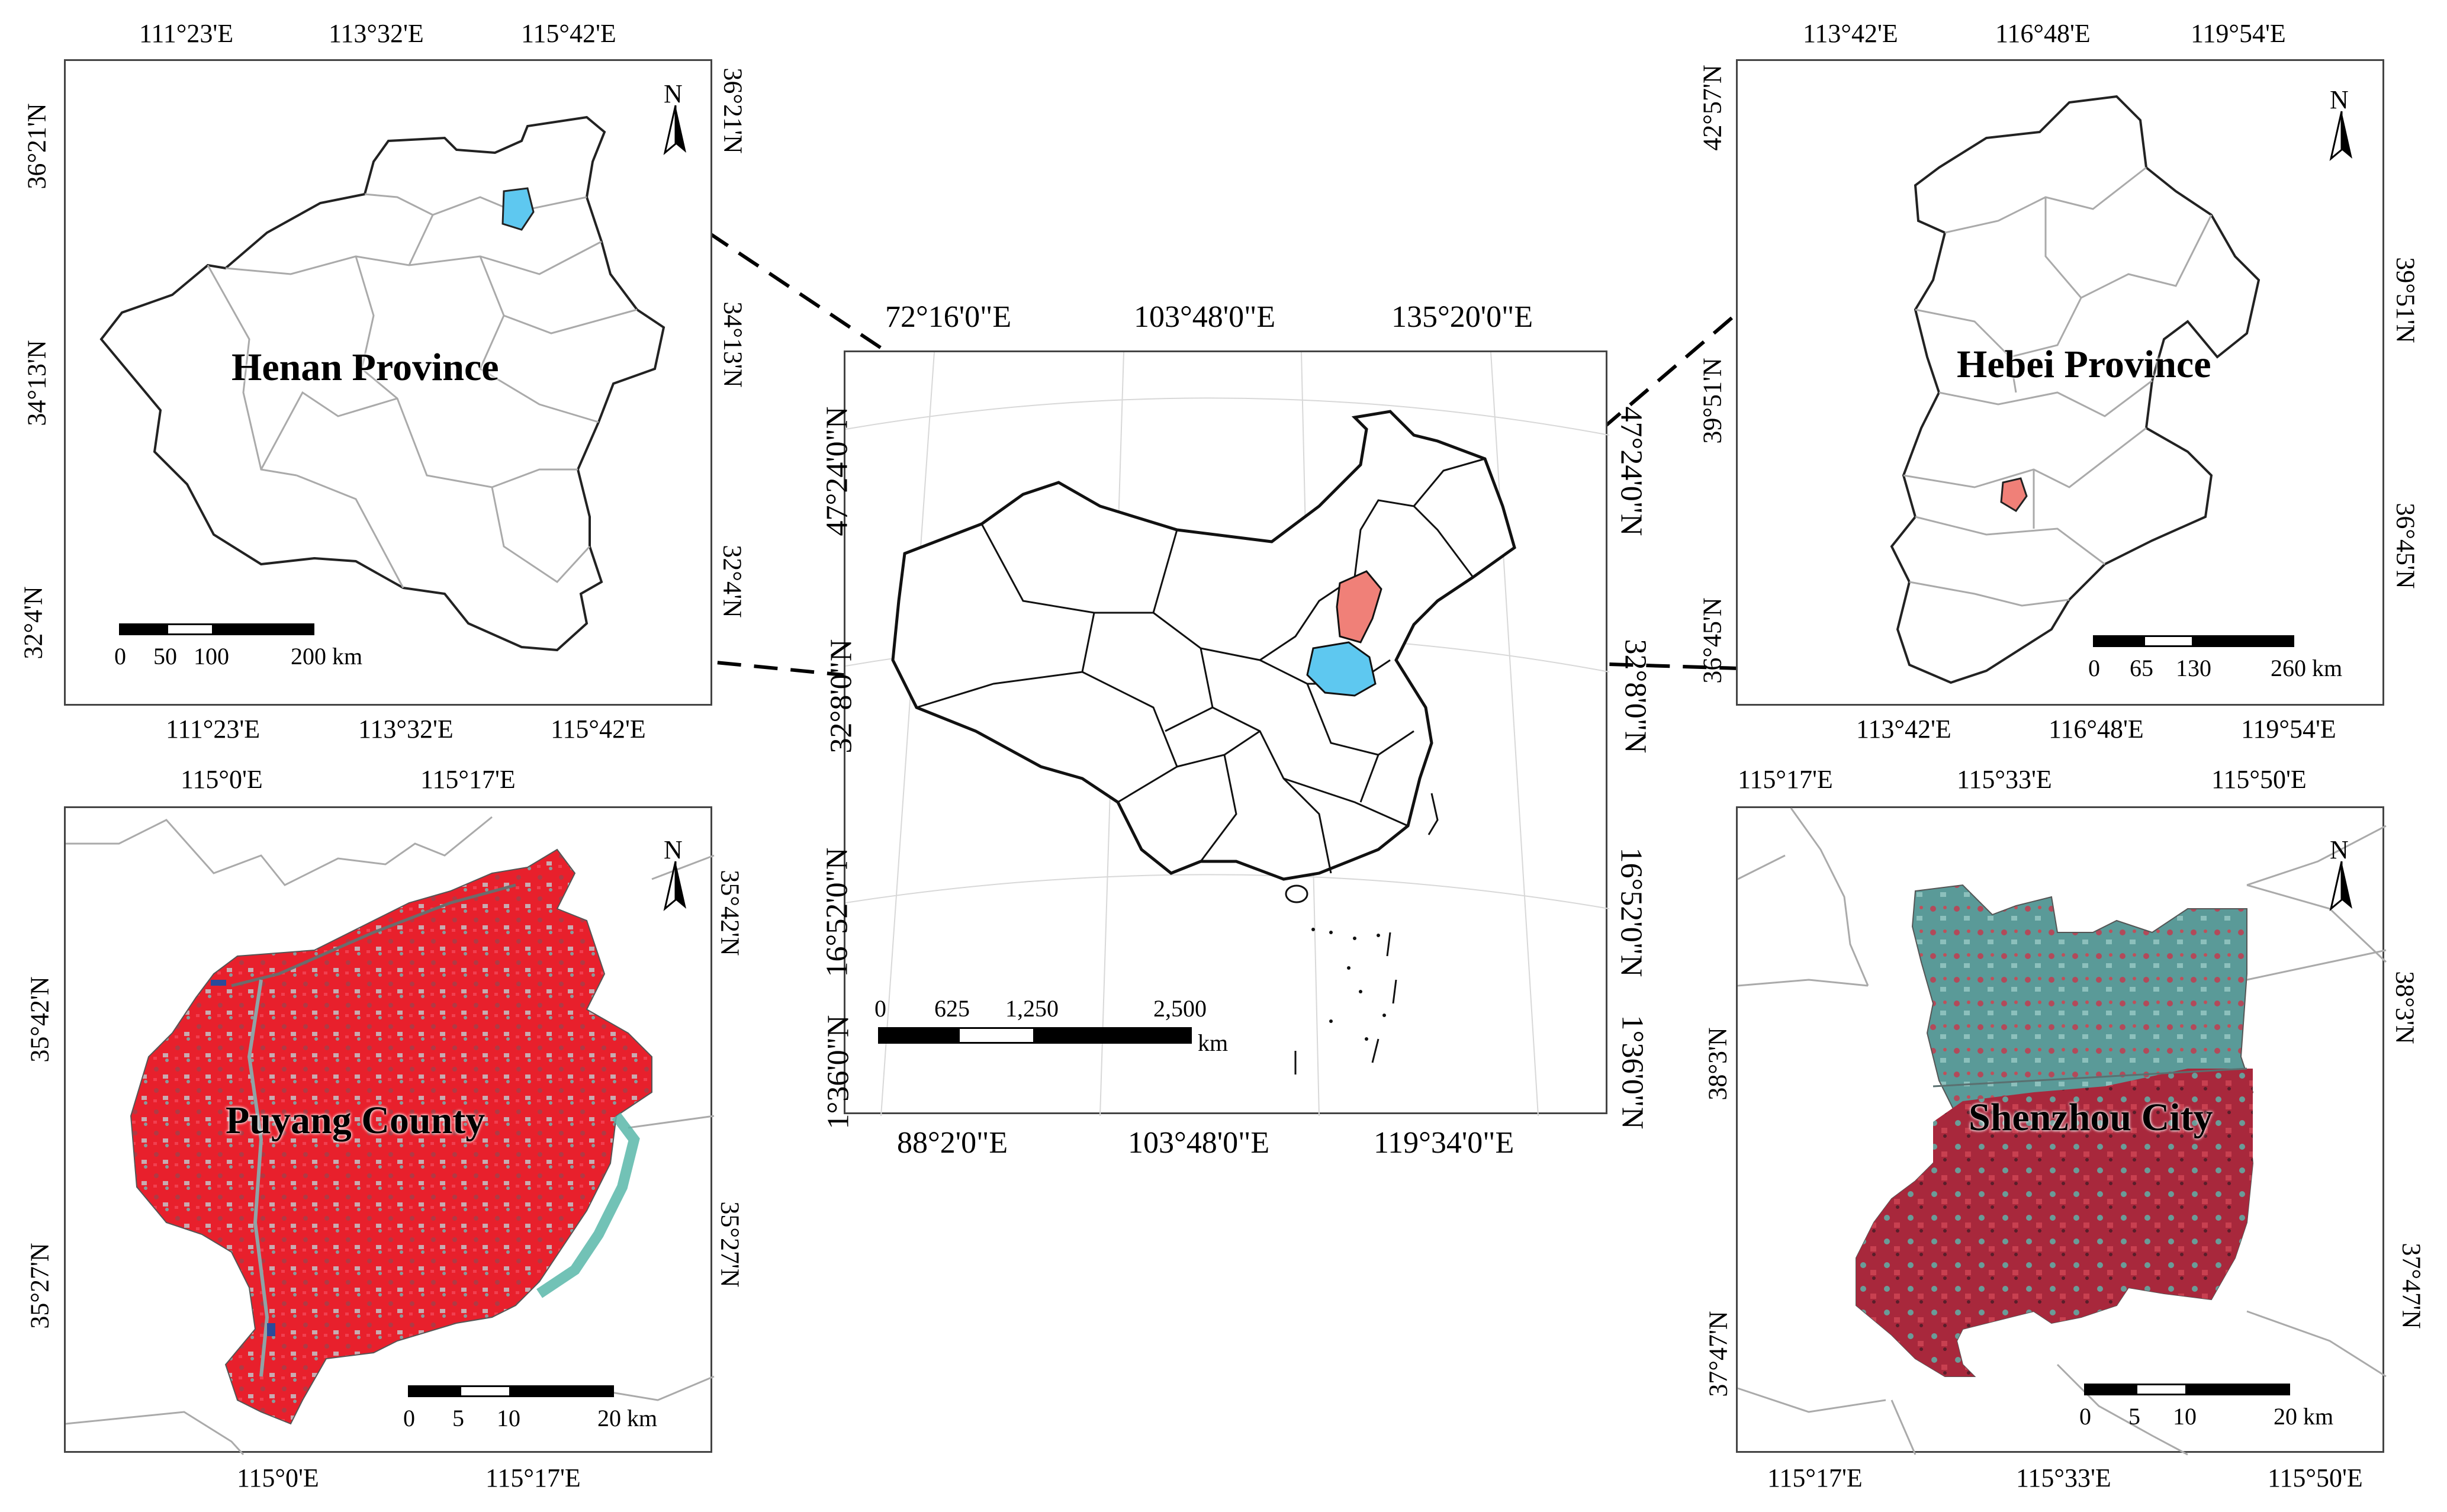 Image resolution: width=2447 pixels, height=1512 pixels. I want to click on henan-province-label: Henan Province, so click(365, 367).